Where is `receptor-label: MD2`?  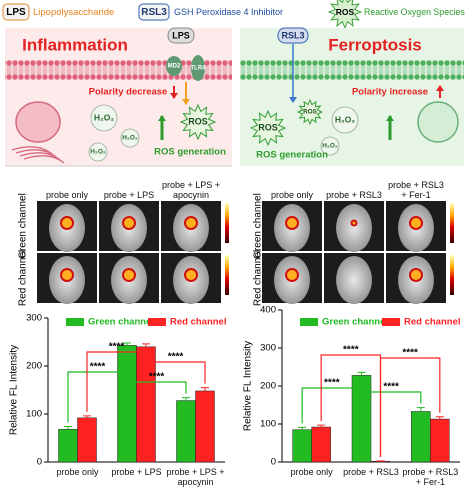
receptor-label: MD2 is located at coordinates (174, 67).